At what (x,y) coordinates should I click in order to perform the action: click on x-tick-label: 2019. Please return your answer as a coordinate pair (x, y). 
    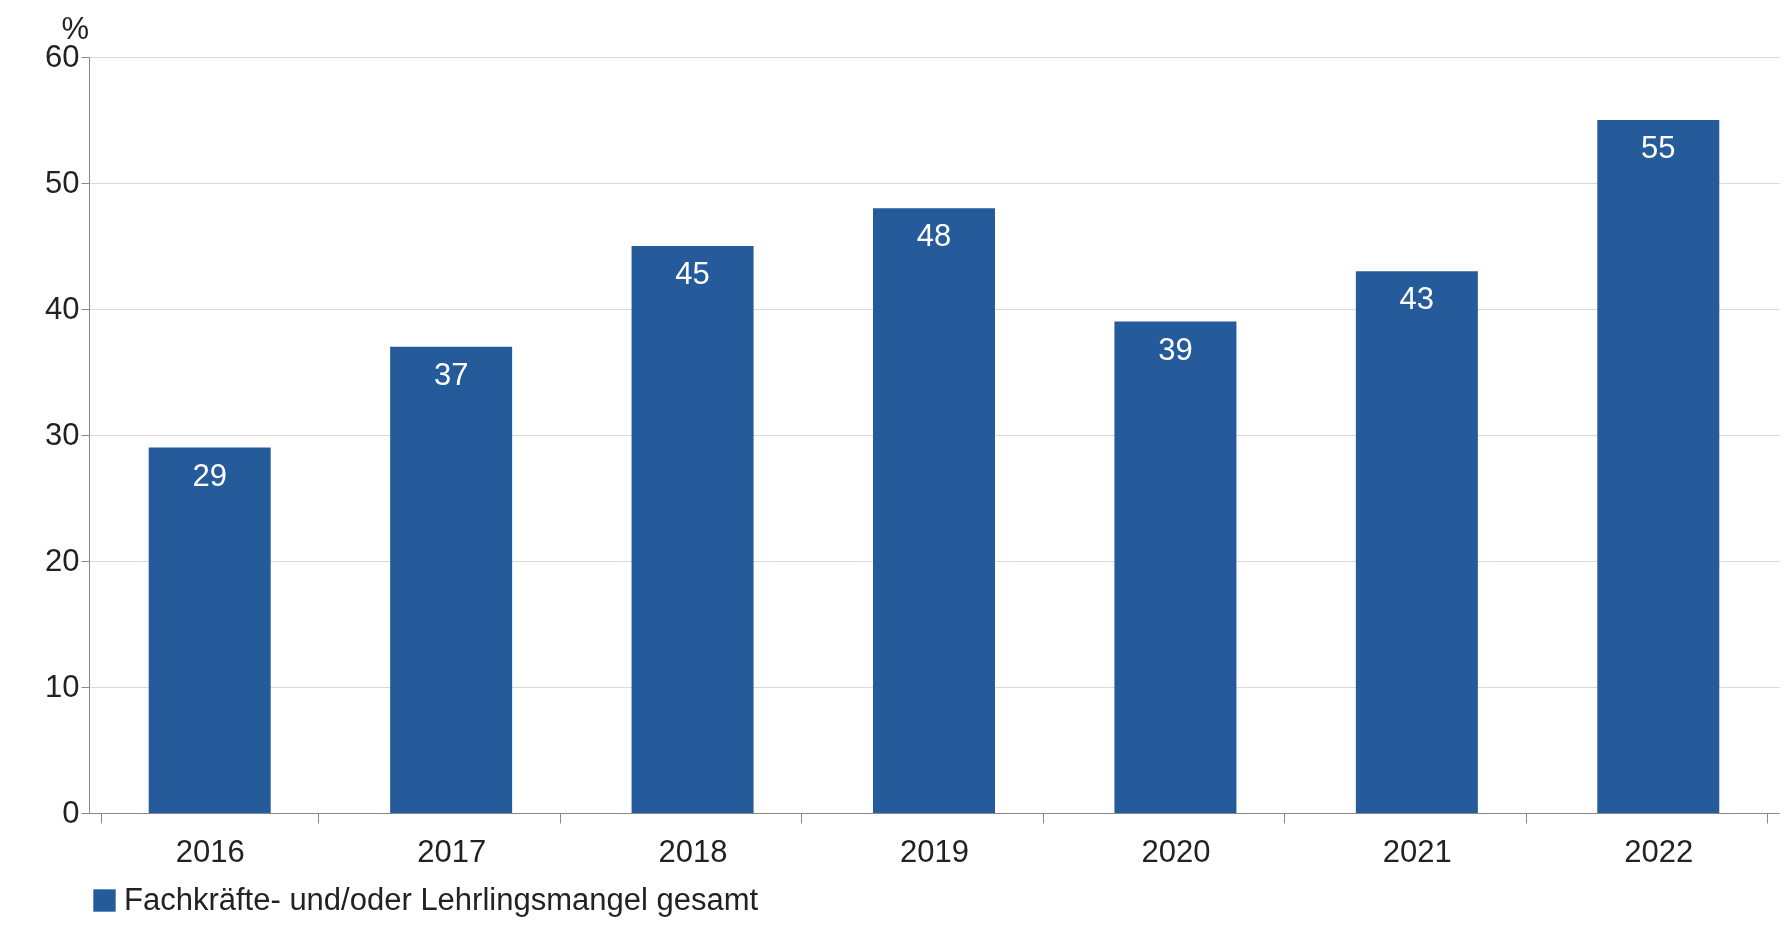
    Looking at the image, I should click on (934, 851).